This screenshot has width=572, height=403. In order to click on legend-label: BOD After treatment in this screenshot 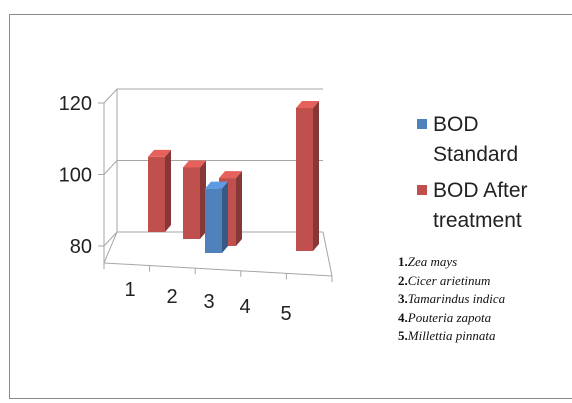, I will do `click(480, 205)`.